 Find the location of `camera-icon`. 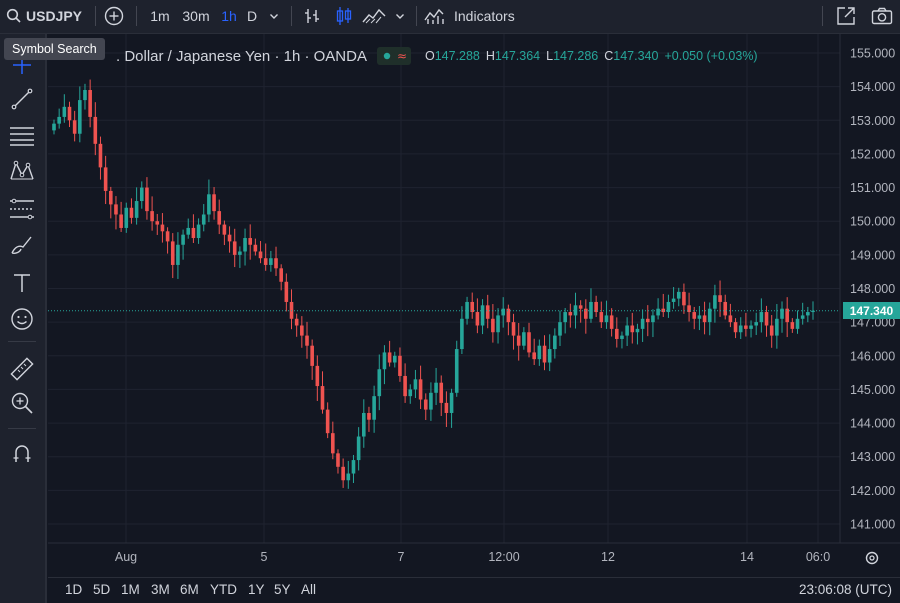

camera-icon is located at coordinates (882, 16).